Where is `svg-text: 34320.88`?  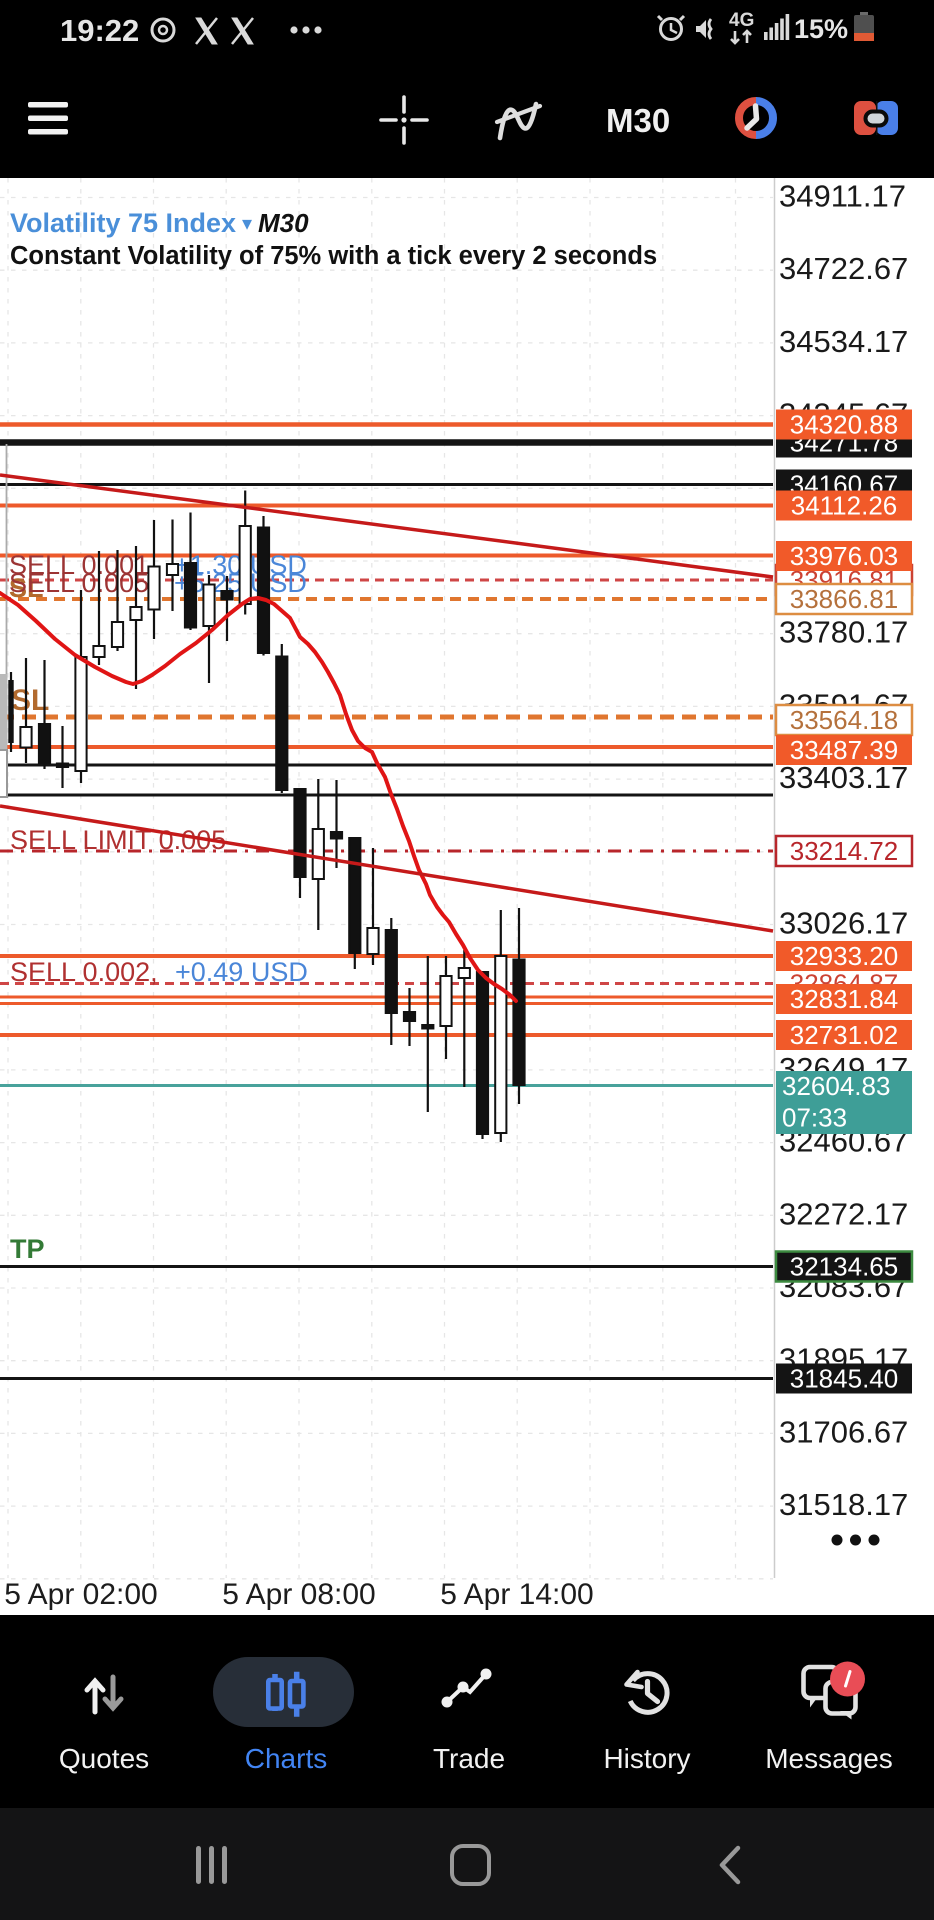 svg-text: 34320.88 is located at coordinates (844, 425).